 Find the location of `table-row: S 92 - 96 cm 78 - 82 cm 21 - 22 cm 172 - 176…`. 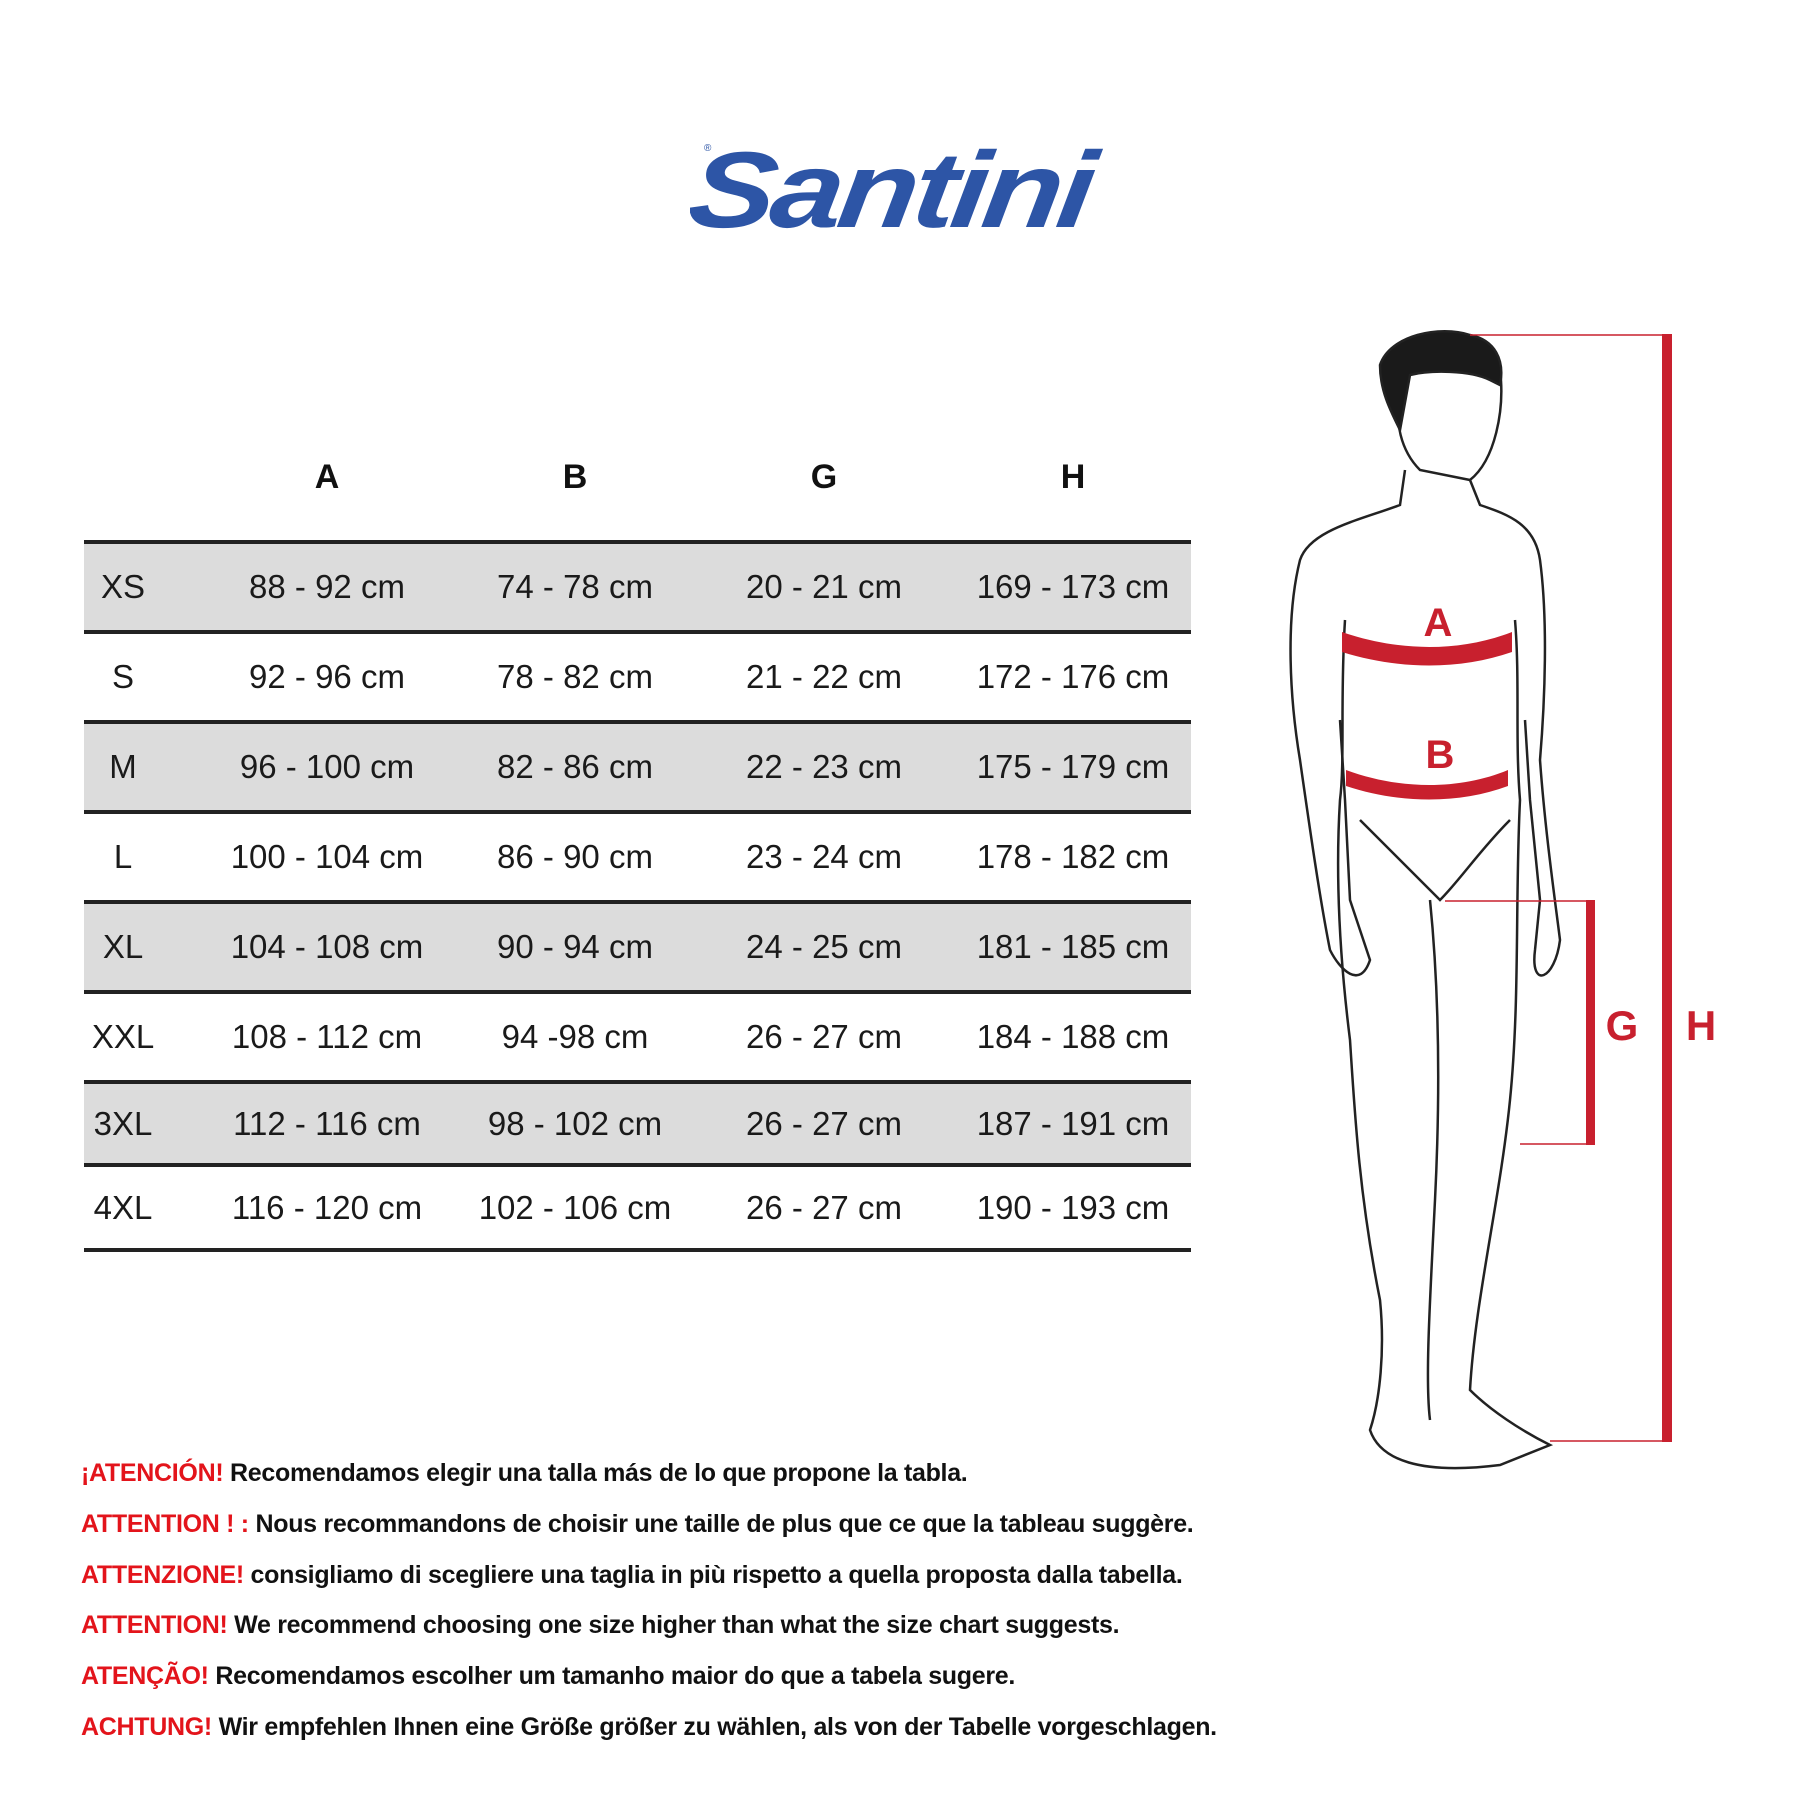

table-row: S 92 - 96 cm 78 - 82 cm 21 - 22 cm 172 - 176… is located at coordinates (637, 675).